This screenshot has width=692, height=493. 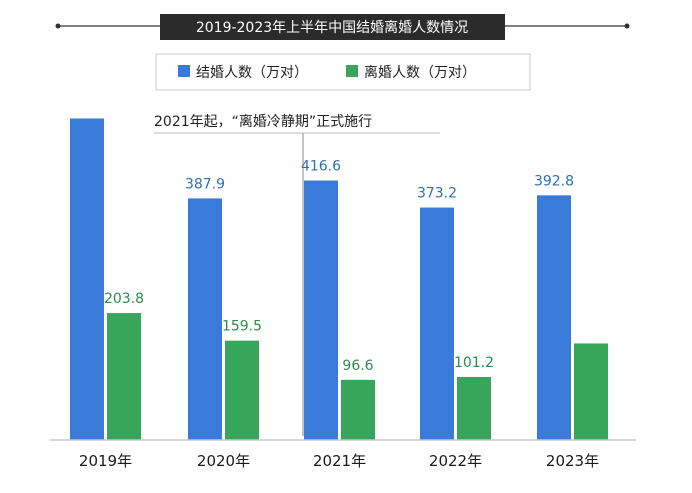 I want to click on value-label-divorce-1: 159.5, so click(x=242, y=327).